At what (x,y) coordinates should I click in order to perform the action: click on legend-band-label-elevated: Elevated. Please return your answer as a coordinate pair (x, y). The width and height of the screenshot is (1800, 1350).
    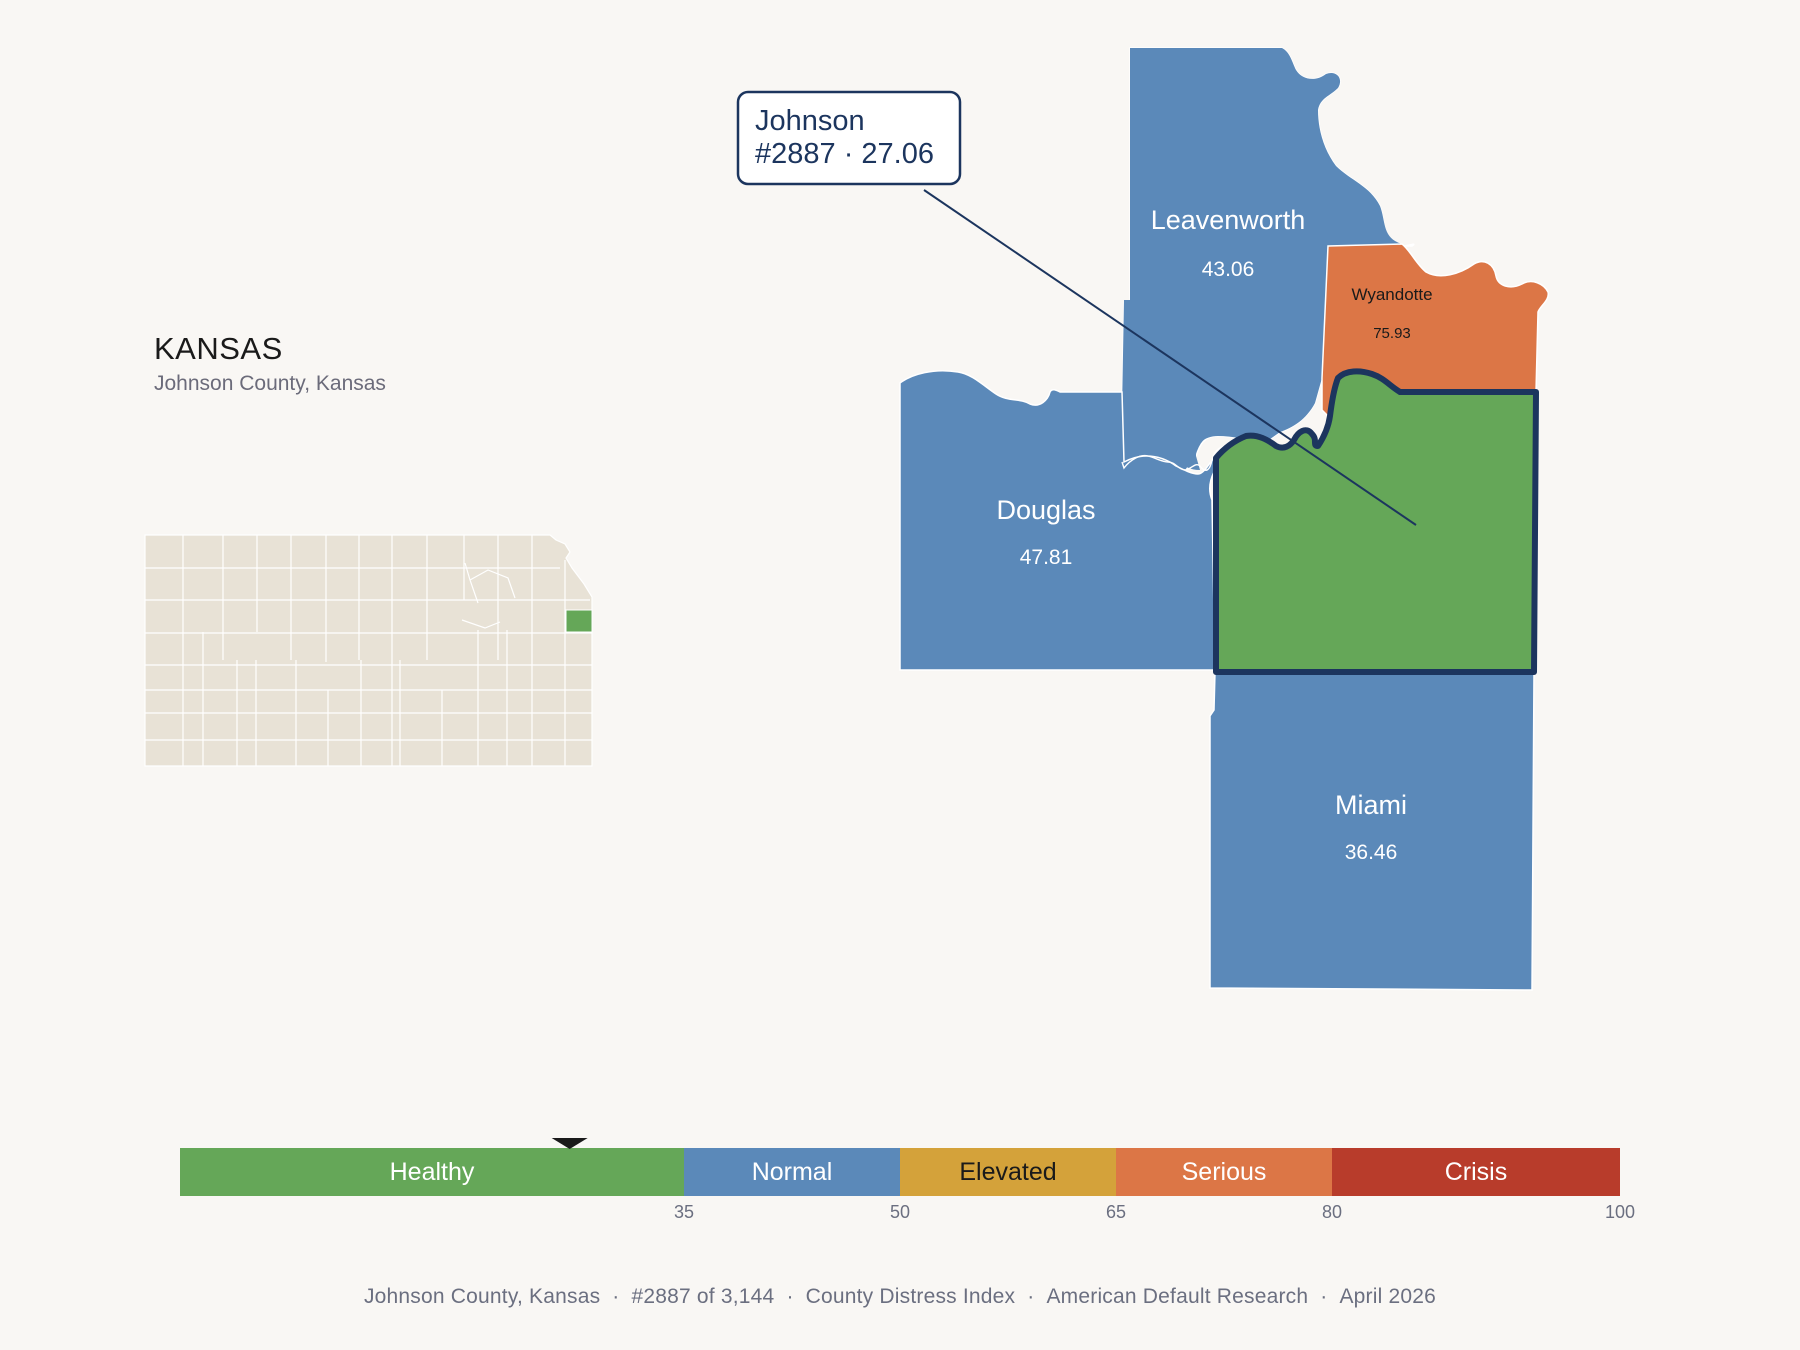
    Looking at the image, I should click on (1007, 1172).